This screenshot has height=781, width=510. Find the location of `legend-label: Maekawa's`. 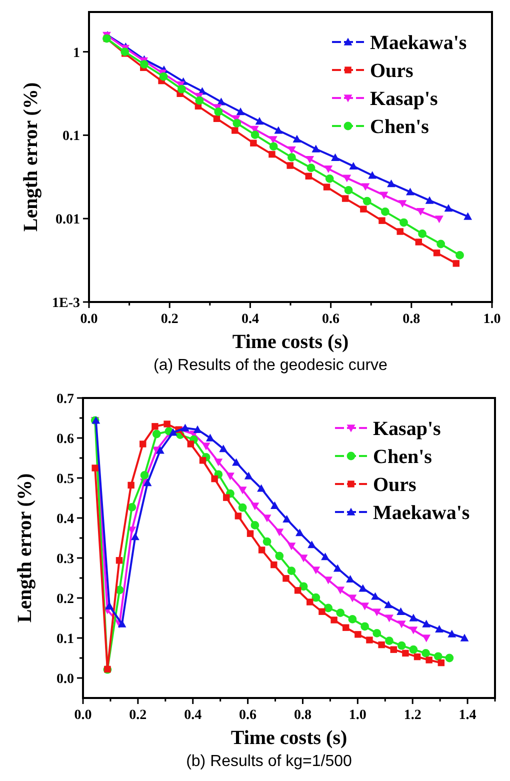

legend-label: Maekawa's is located at coordinates (418, 43).